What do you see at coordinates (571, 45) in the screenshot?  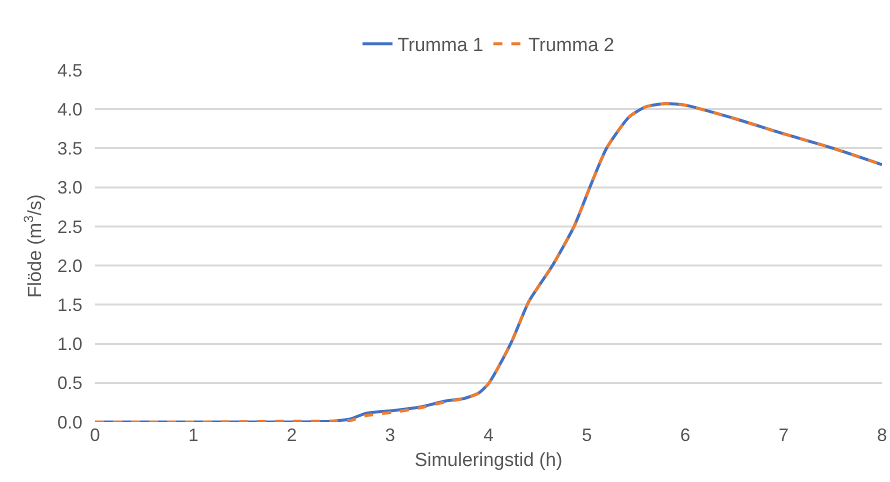 I see `legend-label: Trumma 2` at bounding box center [571, 45].